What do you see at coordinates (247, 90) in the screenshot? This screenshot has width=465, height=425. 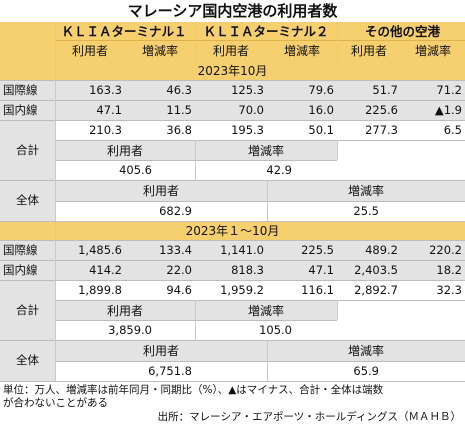 I see `table-cell: 125.3` at bounding box center [247, 90].